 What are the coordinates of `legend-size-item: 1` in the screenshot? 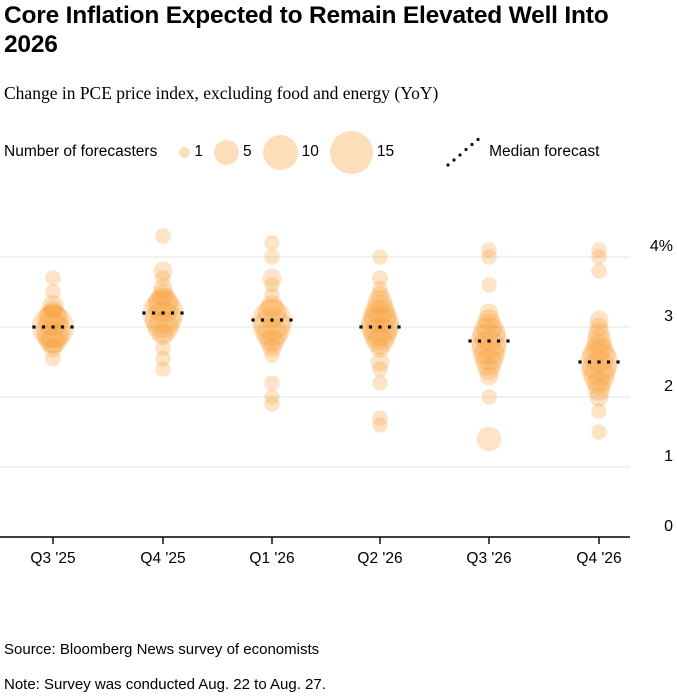 It's located at (191, 152).